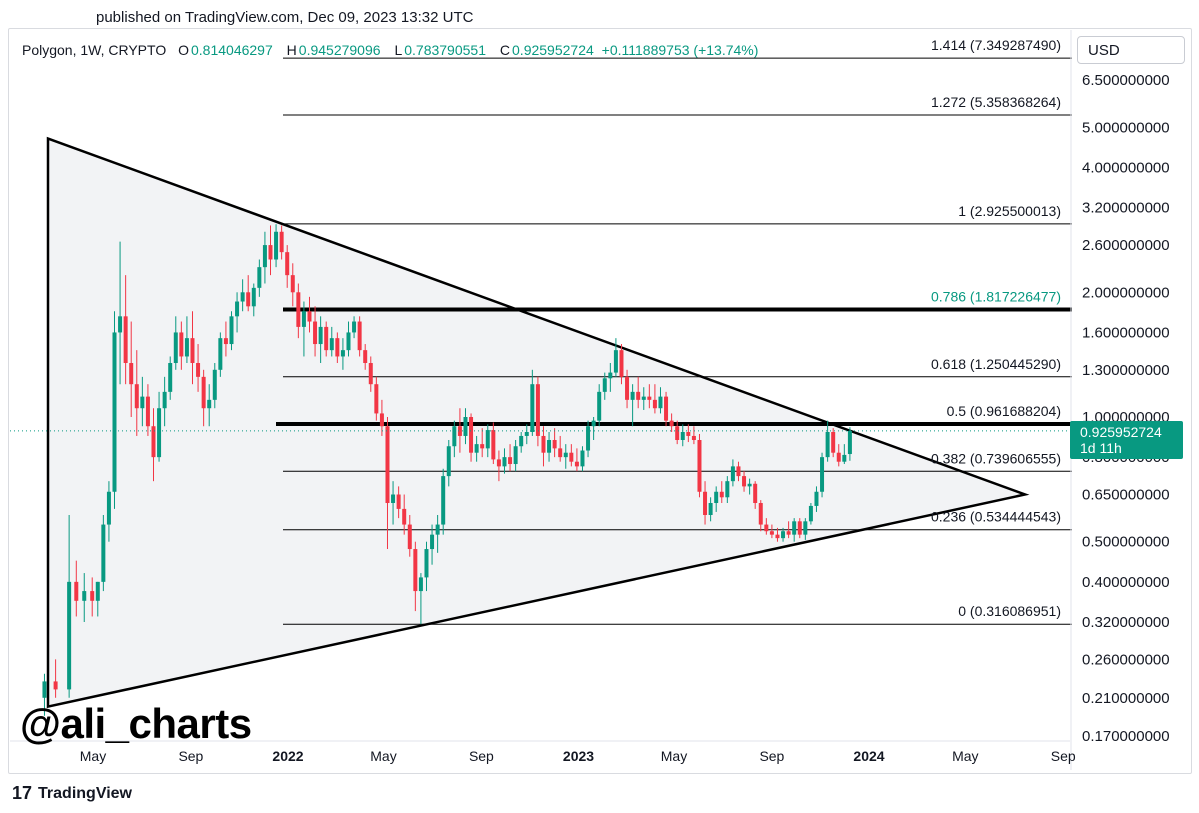 The height and width of the screenshot is (813, 1199). I want to click on time-tick-label: 2022, so click(287, 756).